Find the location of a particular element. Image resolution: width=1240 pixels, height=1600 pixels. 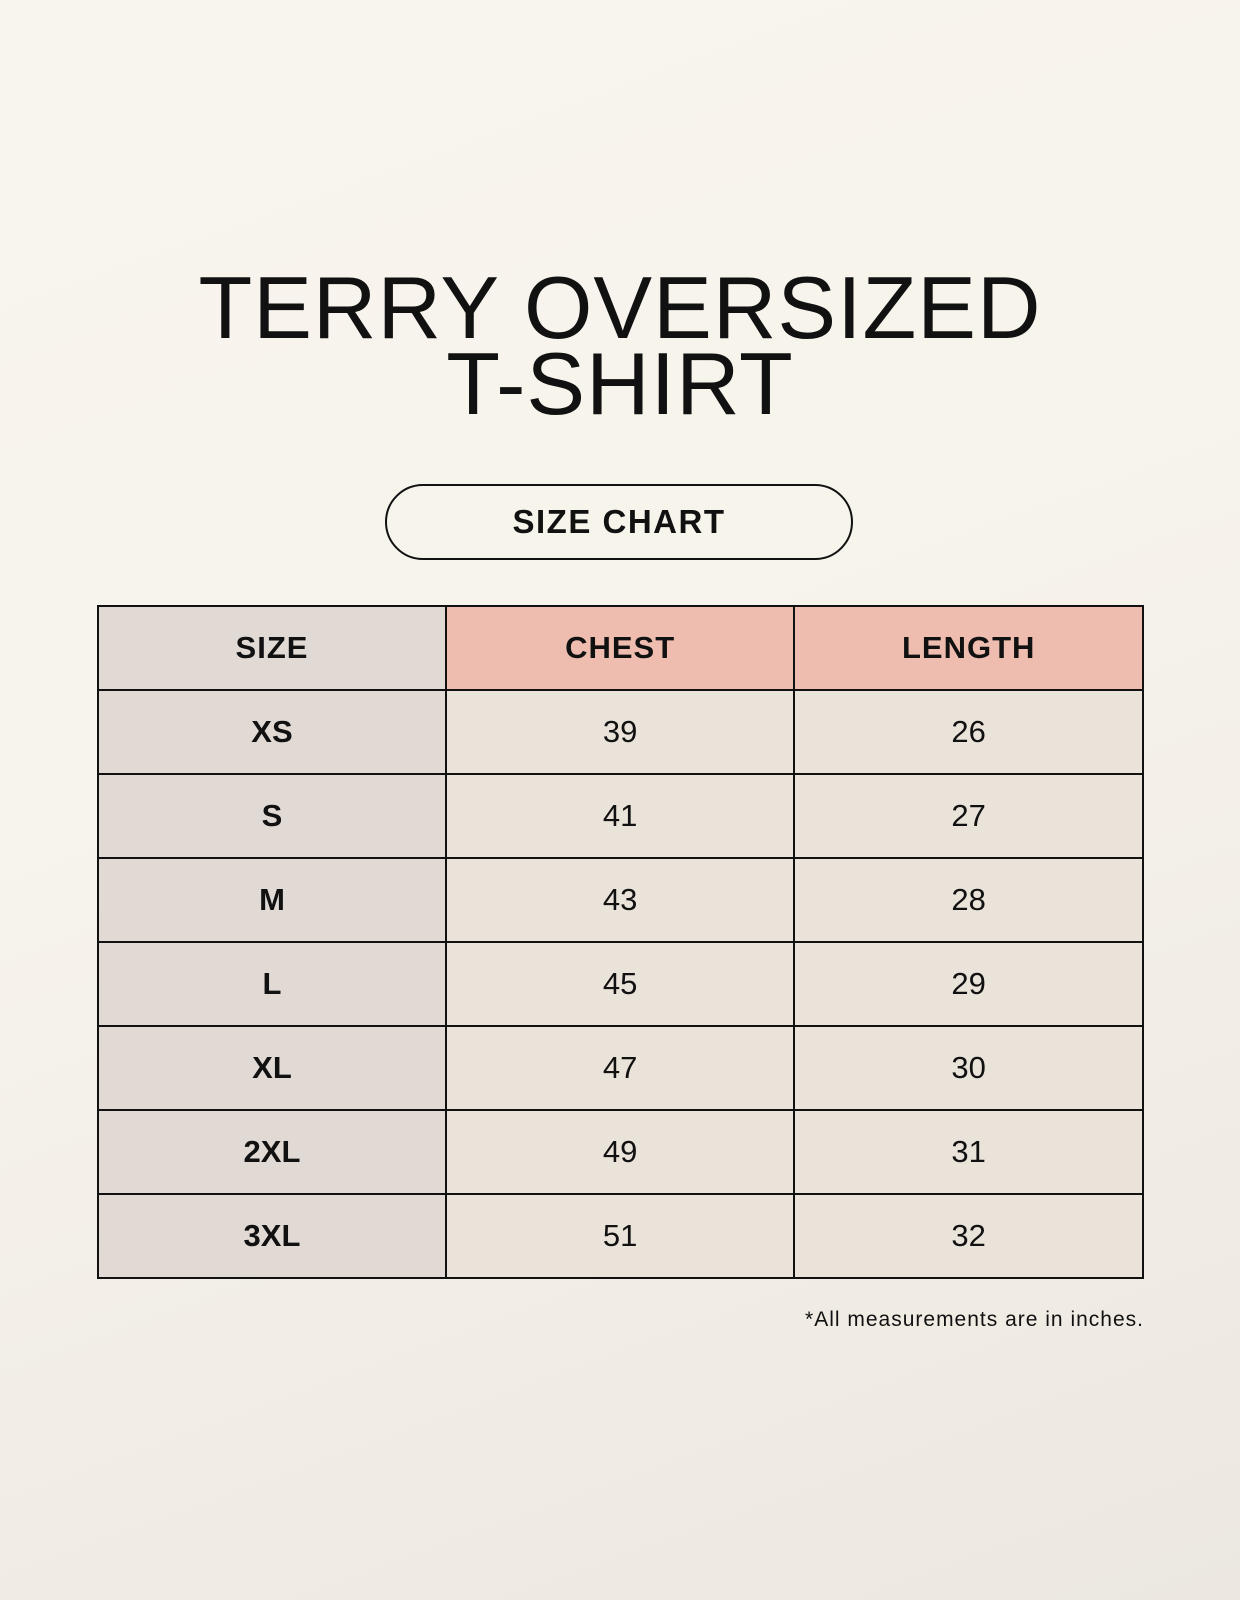

length-cell: 27 is located at coordinates (968, 816).